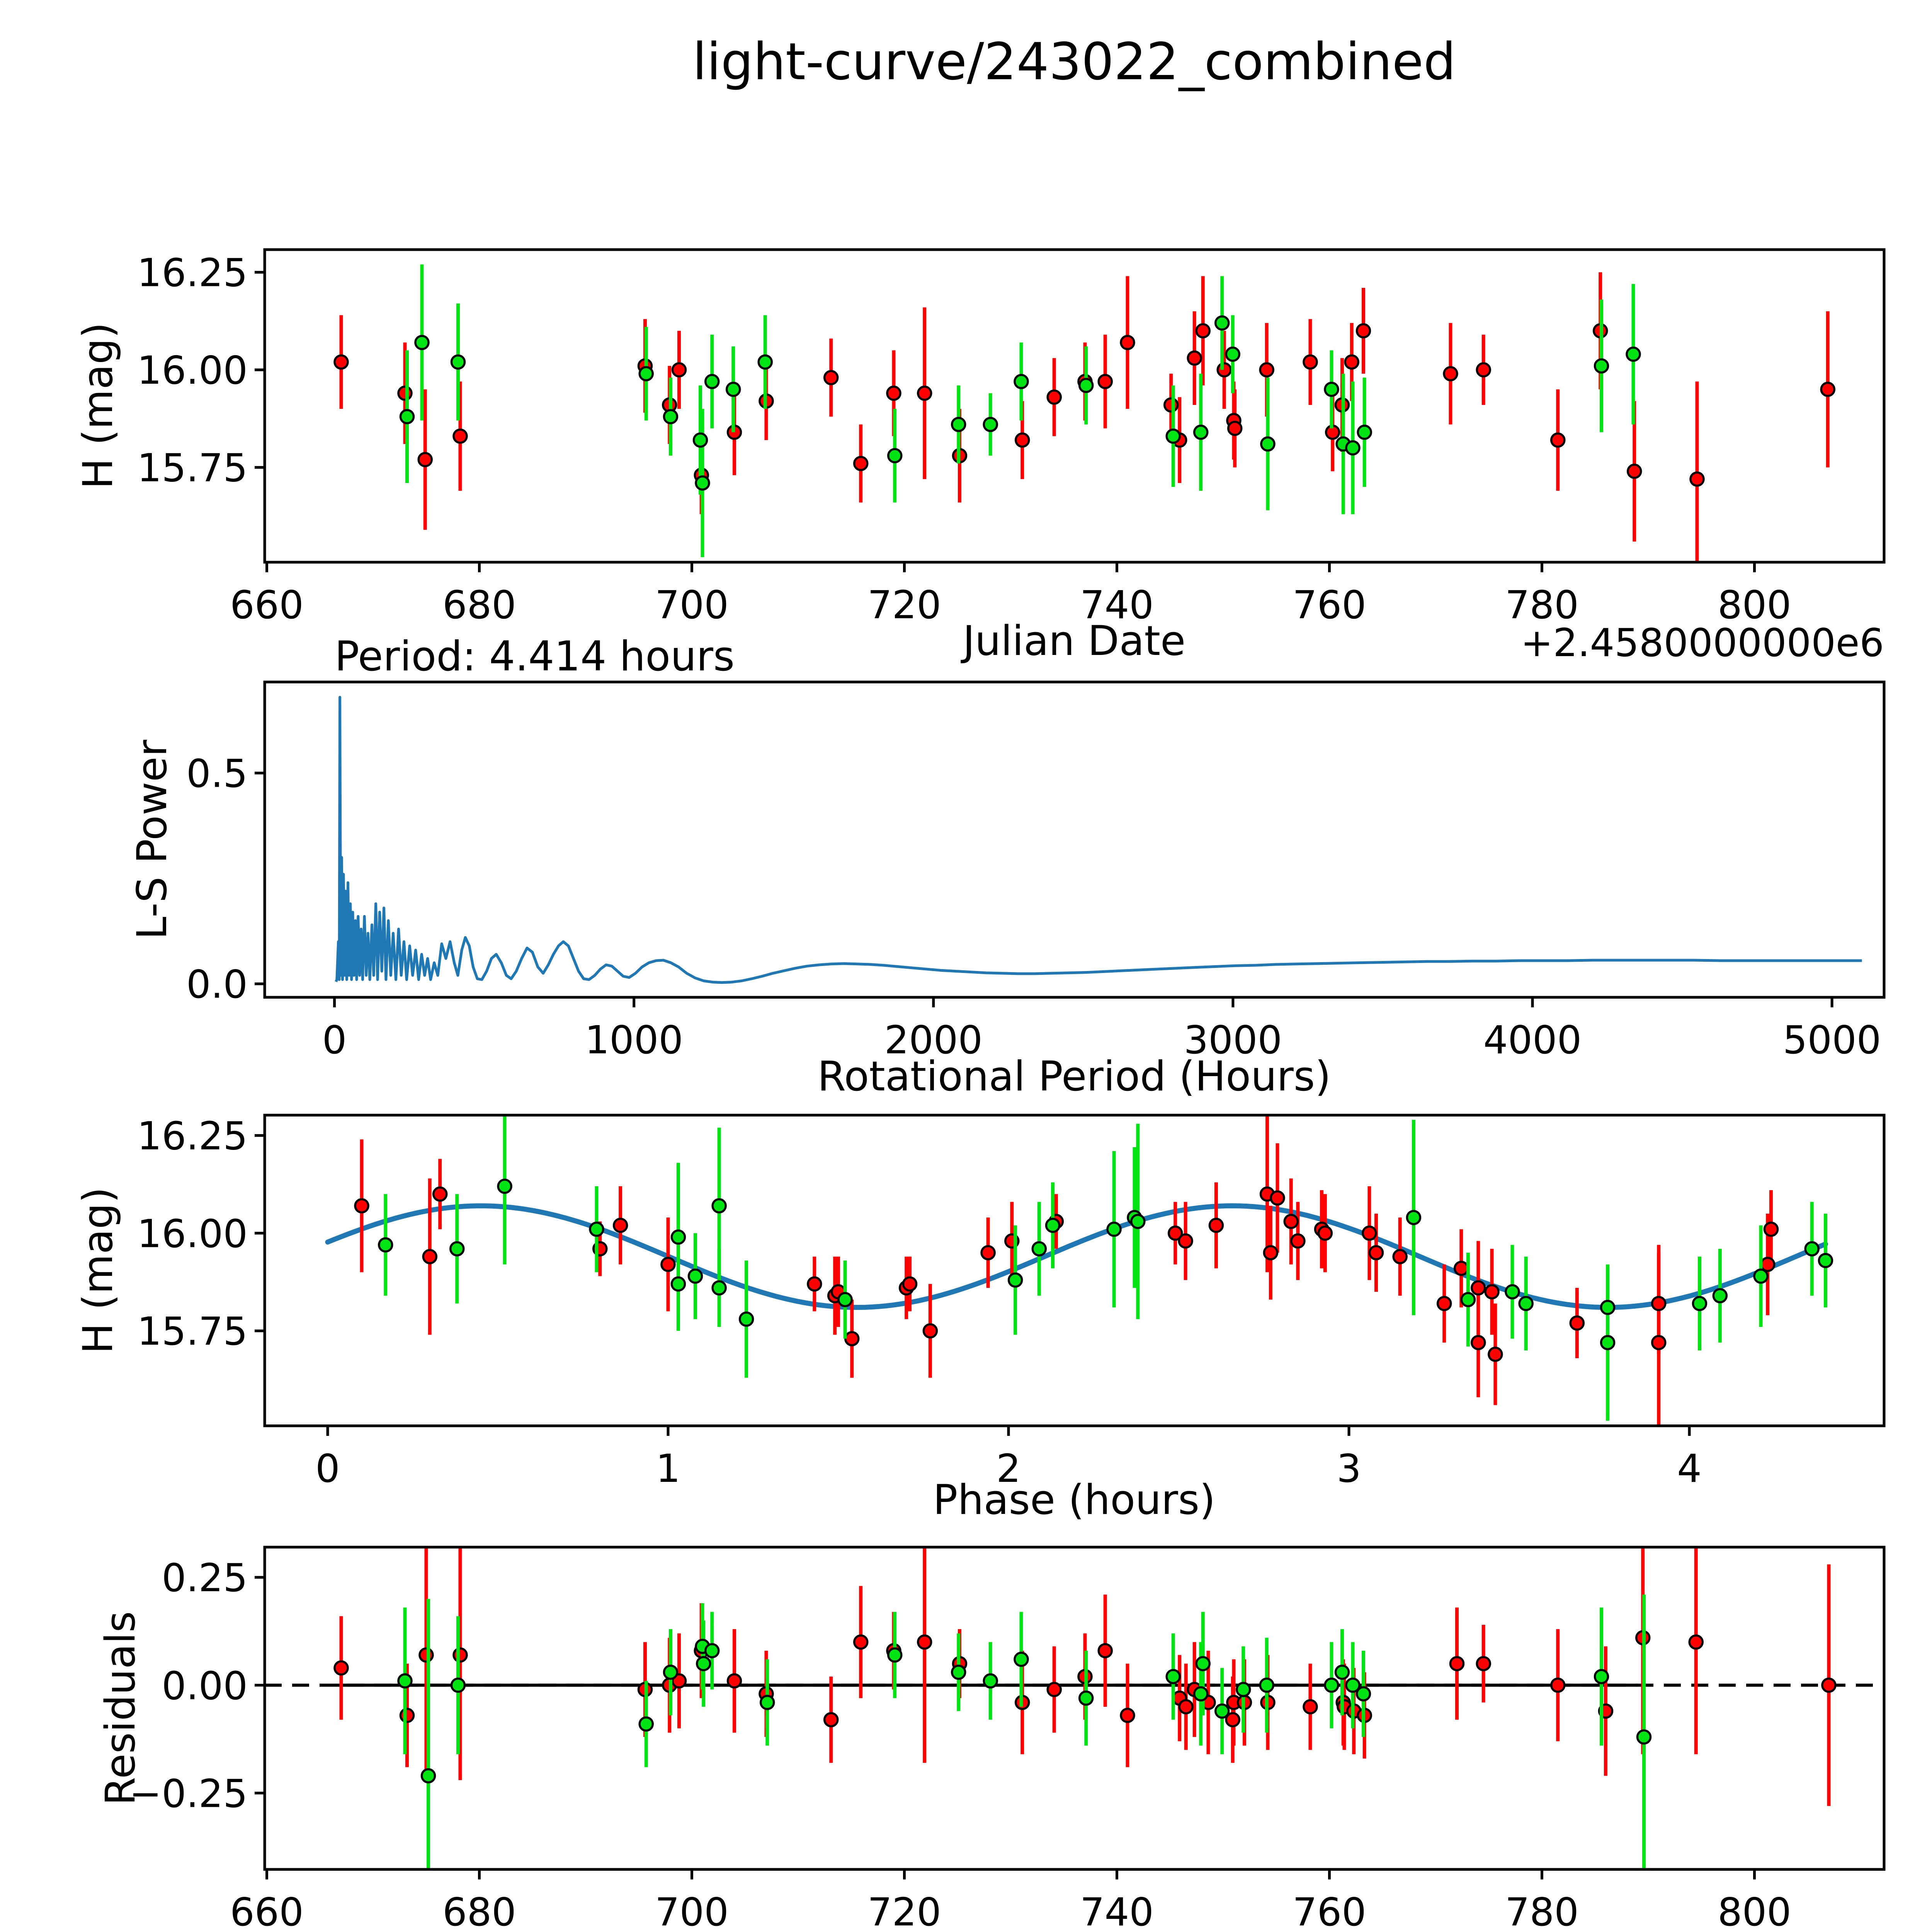 This screenshot has width=1932, height=1932. Describe the element at coordinates (205, 1577) in the screenshot. I see `y-tick-label: 0.25` at that location.